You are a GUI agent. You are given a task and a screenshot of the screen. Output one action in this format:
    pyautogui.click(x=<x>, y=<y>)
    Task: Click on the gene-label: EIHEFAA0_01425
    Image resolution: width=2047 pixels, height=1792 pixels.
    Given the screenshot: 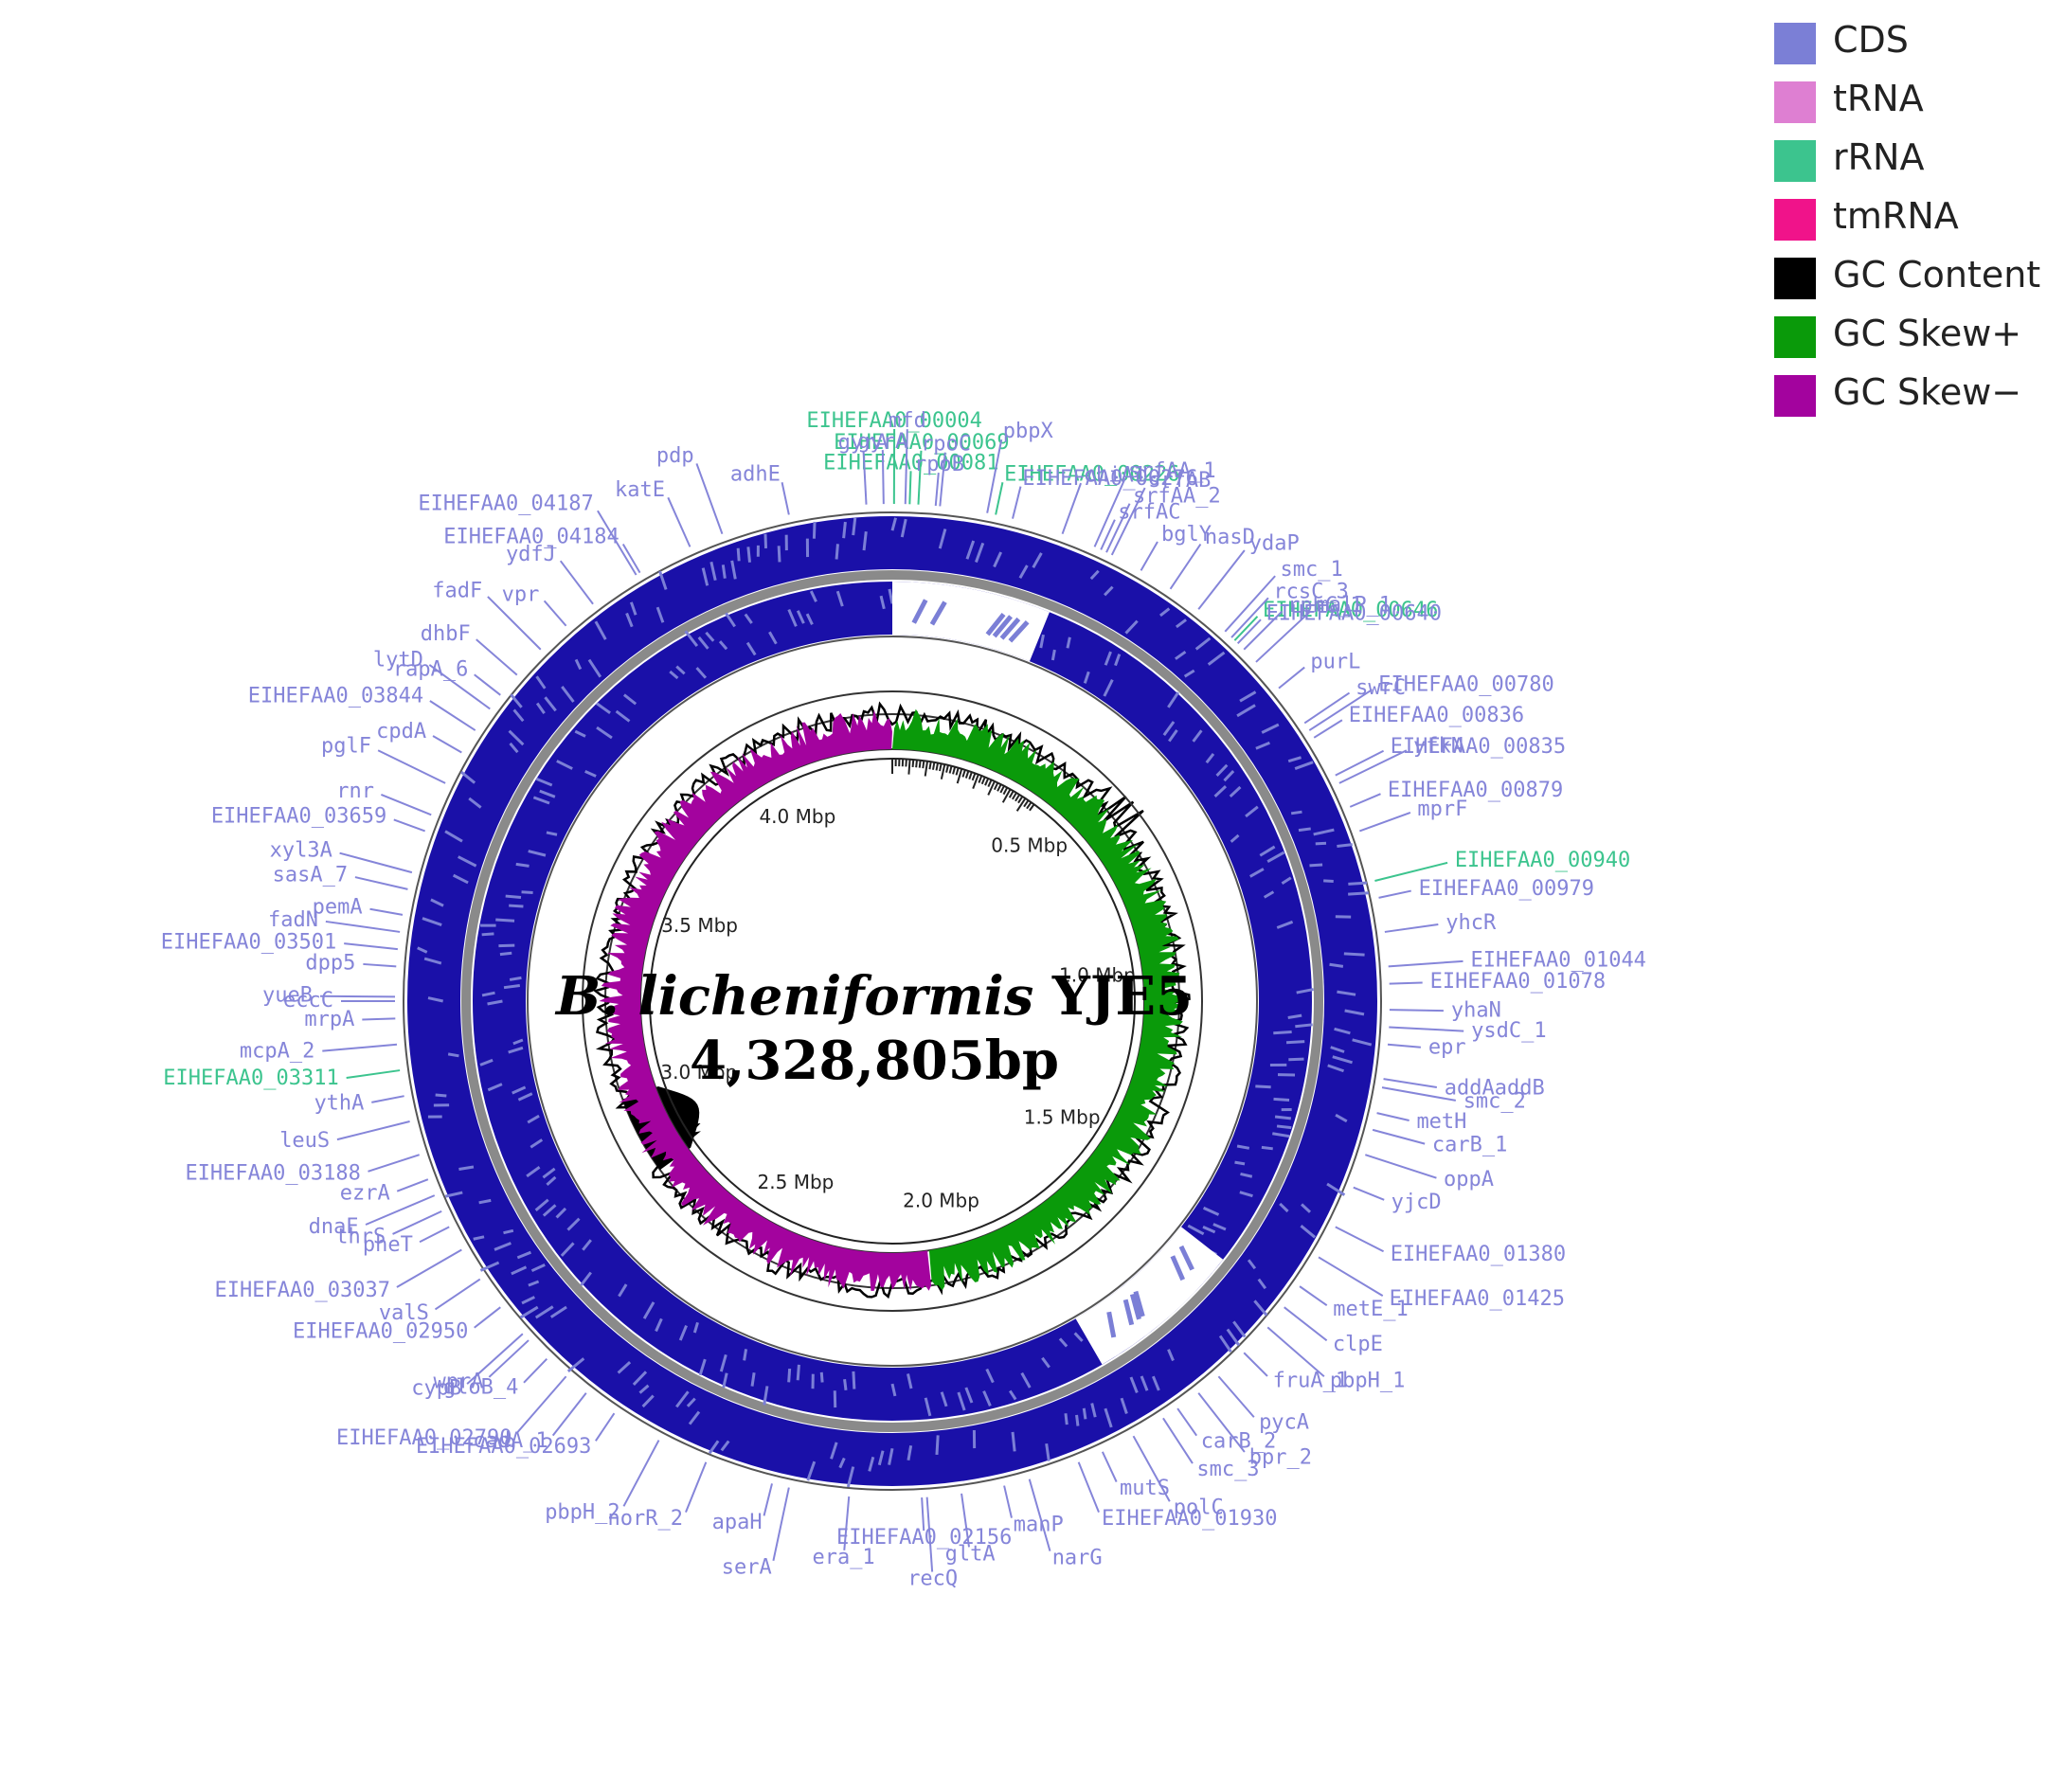 What is the action you would take?
    pyautogui.click(x=1477, y=1299)
    